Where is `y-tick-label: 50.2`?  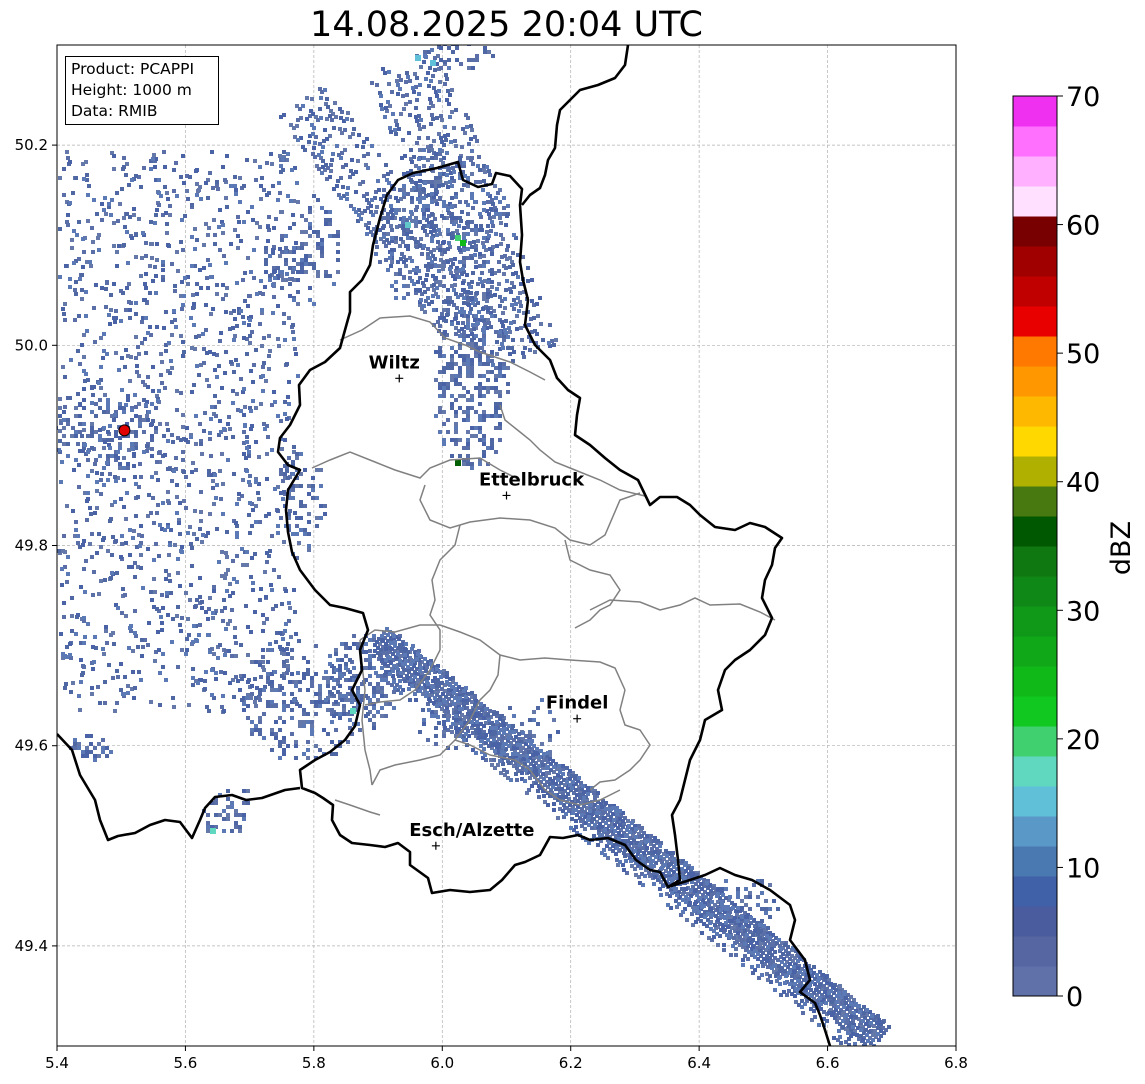 y-tick-label: 50.2 is located at coordinates (31, 145).